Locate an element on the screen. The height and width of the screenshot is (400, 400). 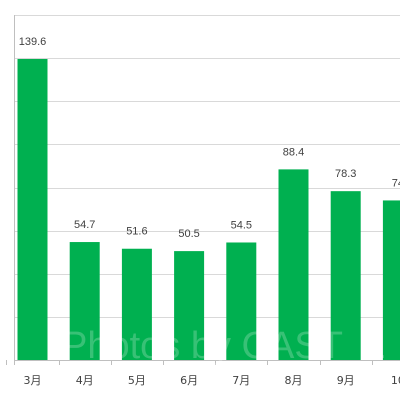
data-label: 54.5 is located at coordinates (241, 225).